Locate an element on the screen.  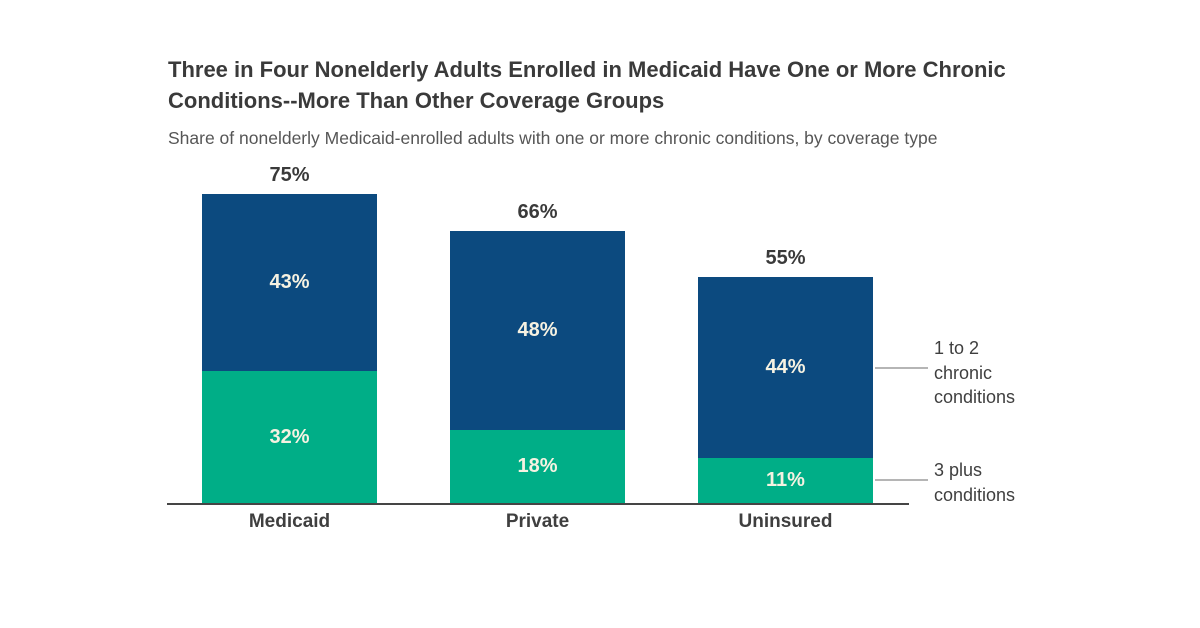
legend-3plus-line1: 3 plus is located at coordinates (958, 470).